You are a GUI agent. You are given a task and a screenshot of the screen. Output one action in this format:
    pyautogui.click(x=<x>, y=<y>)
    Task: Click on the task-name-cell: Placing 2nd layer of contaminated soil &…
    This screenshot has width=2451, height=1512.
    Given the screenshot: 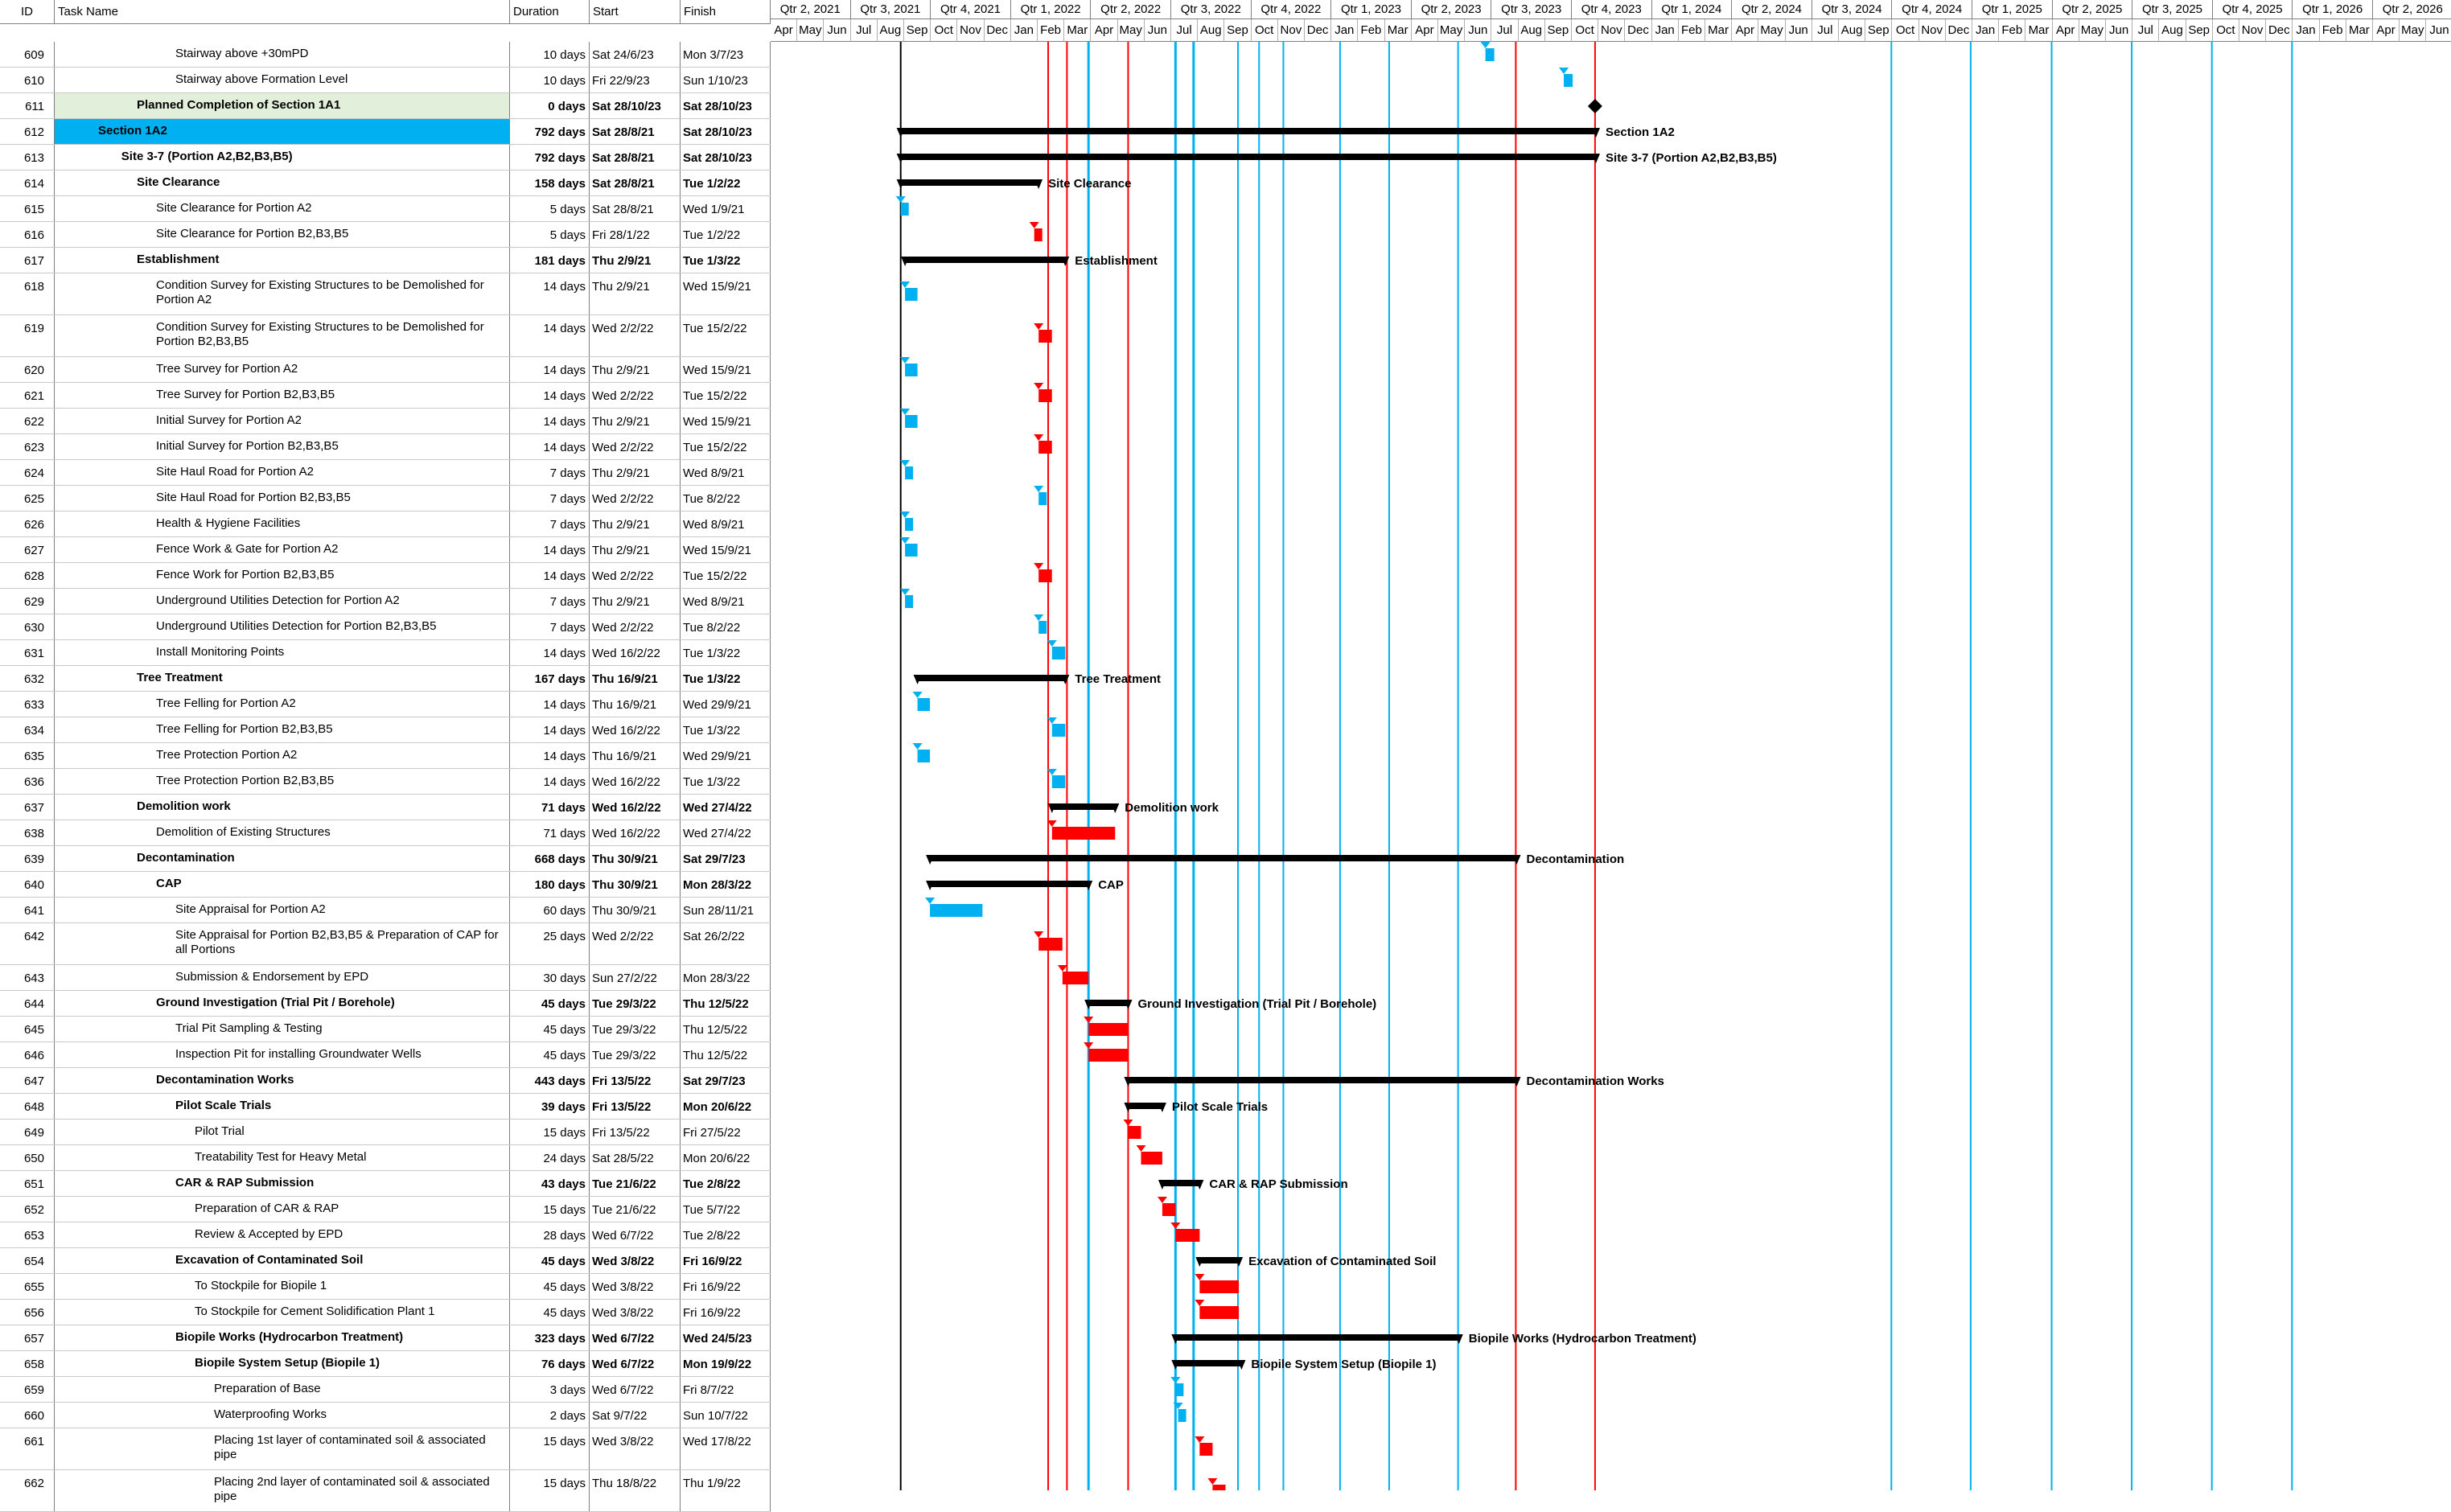 What is the action you would take?
    pyautogui.click(x=282, y=1491)
    